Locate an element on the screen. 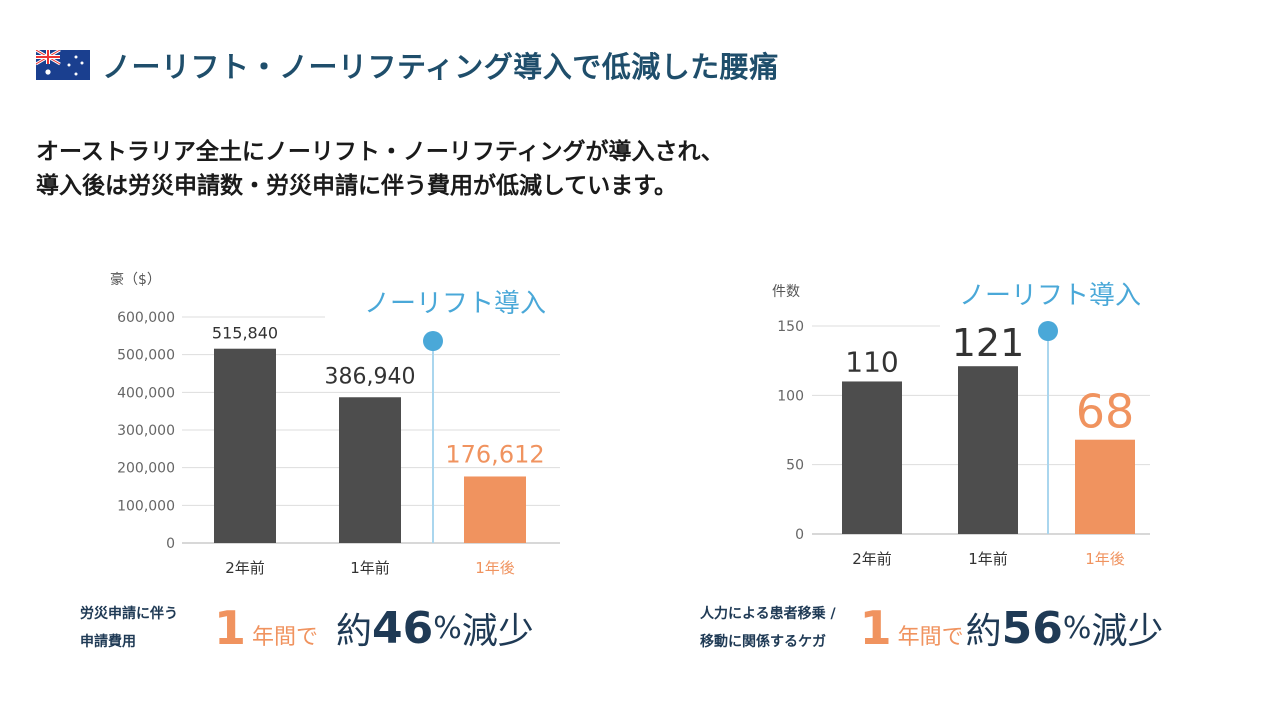  data-label: 121 is located at coordinates (988, 343).